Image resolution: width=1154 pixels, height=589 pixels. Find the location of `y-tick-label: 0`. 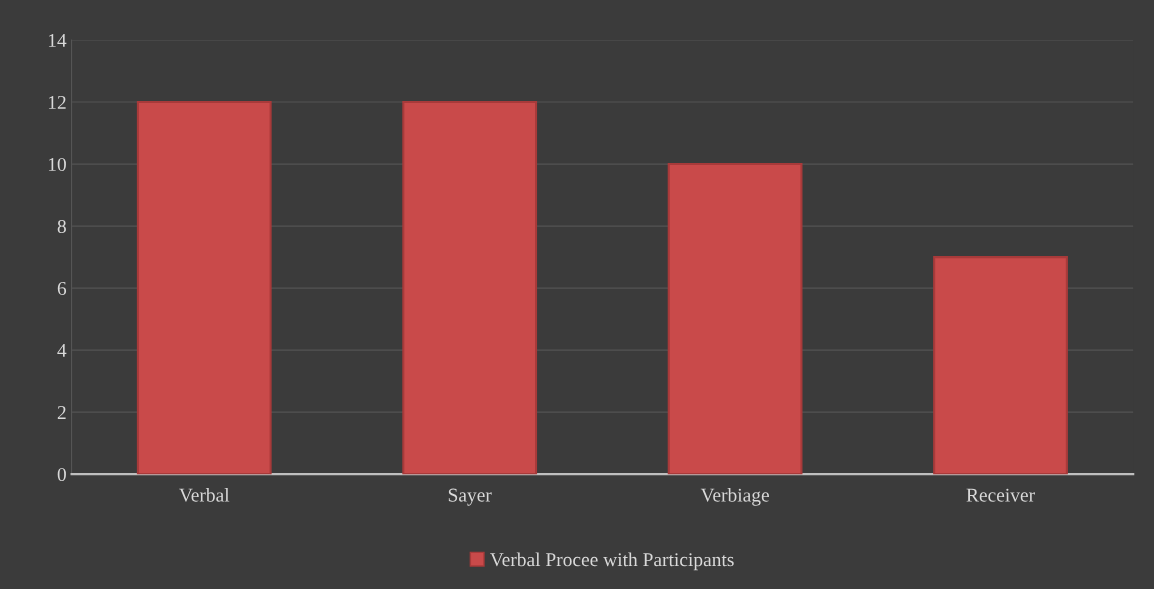

y-tick-label: 0 is located at coordinates (61, 474).